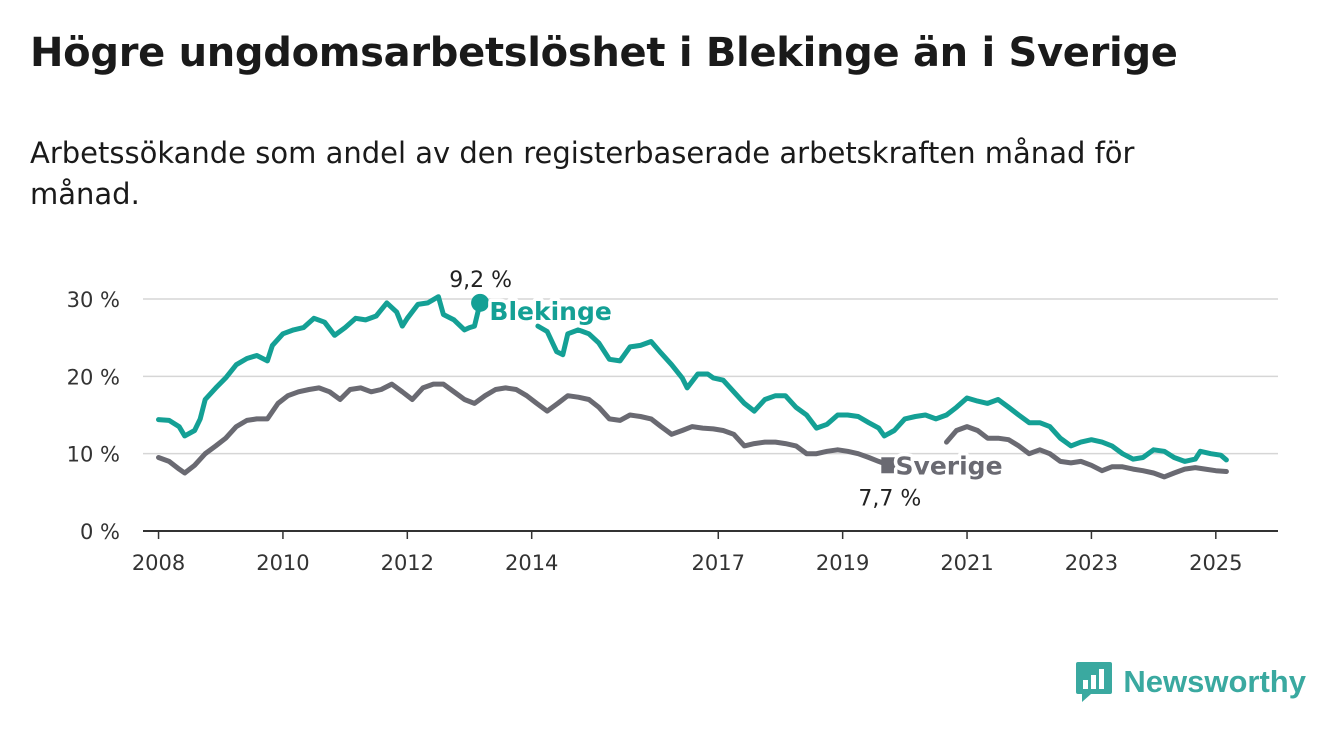 This screenshot has width=1340, height=734. Describe the element at coordinates (480, 280) in the screenshot. I see `end-label-blekinge: 9,2 %` at that location.